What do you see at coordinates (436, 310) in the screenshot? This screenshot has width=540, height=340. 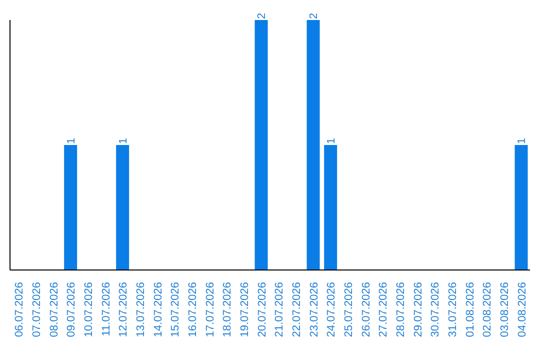 I see `x-tick-label: 30.07.2026` at bounding box center [436, 310].